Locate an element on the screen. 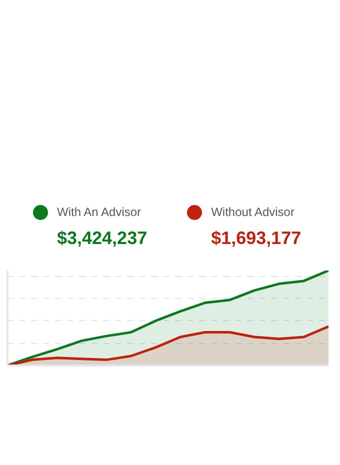 The image size is (340, 465). text: $3,424,237 is located at coordinates (102, 239).